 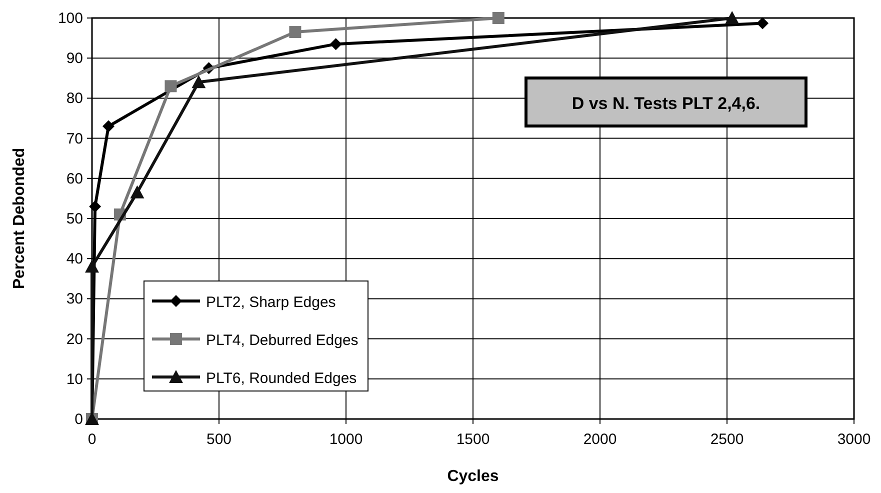 What do you see at coordinates (346, 439) in the screenshot?
I see `x-tick-label: 1000` at bounding box center [346, 439].